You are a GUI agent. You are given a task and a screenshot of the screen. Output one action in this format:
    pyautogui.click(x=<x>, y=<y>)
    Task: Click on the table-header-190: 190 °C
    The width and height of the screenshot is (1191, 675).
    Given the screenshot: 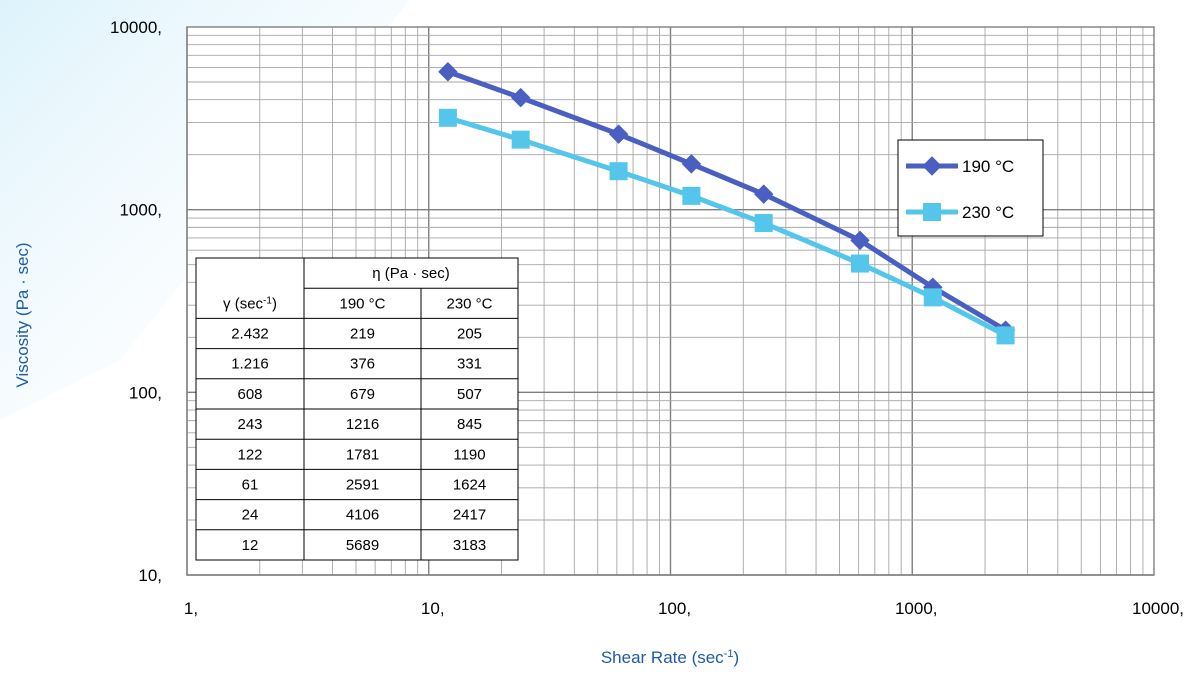 What is the action you would take?
    pyautogui.click(x=362, y=303)
    